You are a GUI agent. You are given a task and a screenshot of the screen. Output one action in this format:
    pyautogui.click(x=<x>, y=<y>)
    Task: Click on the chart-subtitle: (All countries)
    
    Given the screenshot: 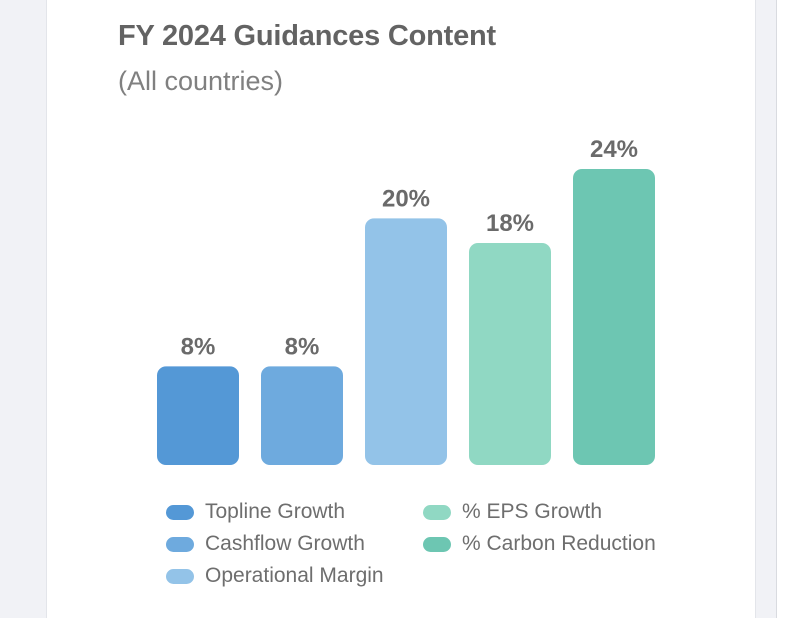 What is the action you would take?
    pyautogui.click(x=201, y=81)
    